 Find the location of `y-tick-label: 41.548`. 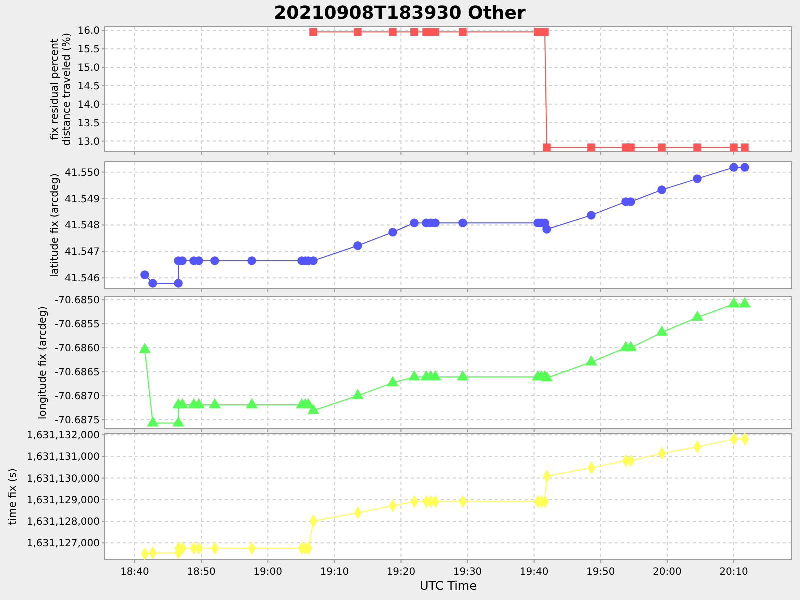

y-tick-label: 41.548 is located at coordinates (82, 226).